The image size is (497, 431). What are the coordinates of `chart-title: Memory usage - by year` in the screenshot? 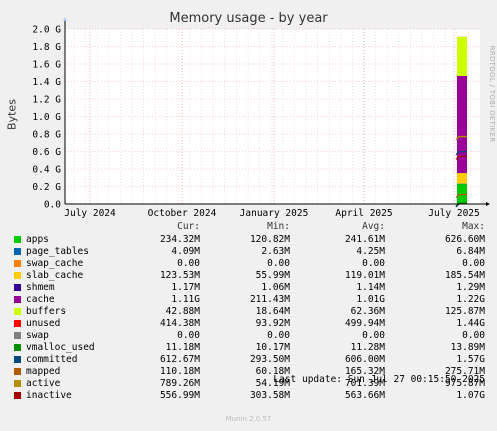 It's located at (248, 18).